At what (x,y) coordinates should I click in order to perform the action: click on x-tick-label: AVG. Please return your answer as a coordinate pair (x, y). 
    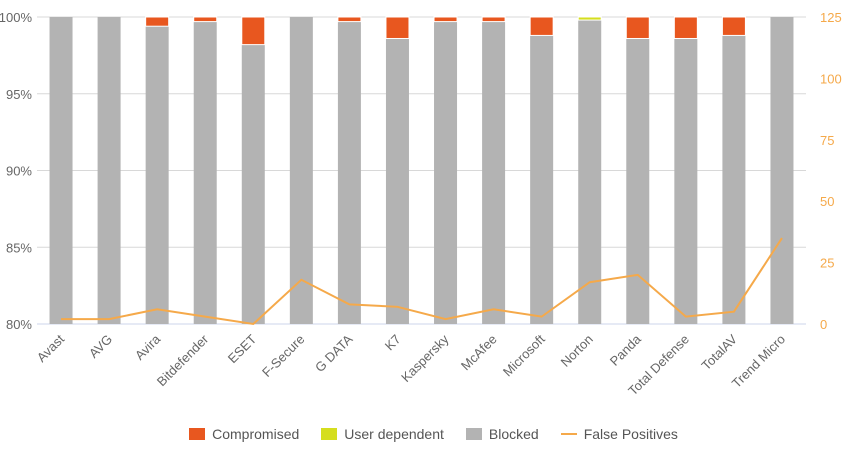
    Looking at the image, I should click on (100, 346).